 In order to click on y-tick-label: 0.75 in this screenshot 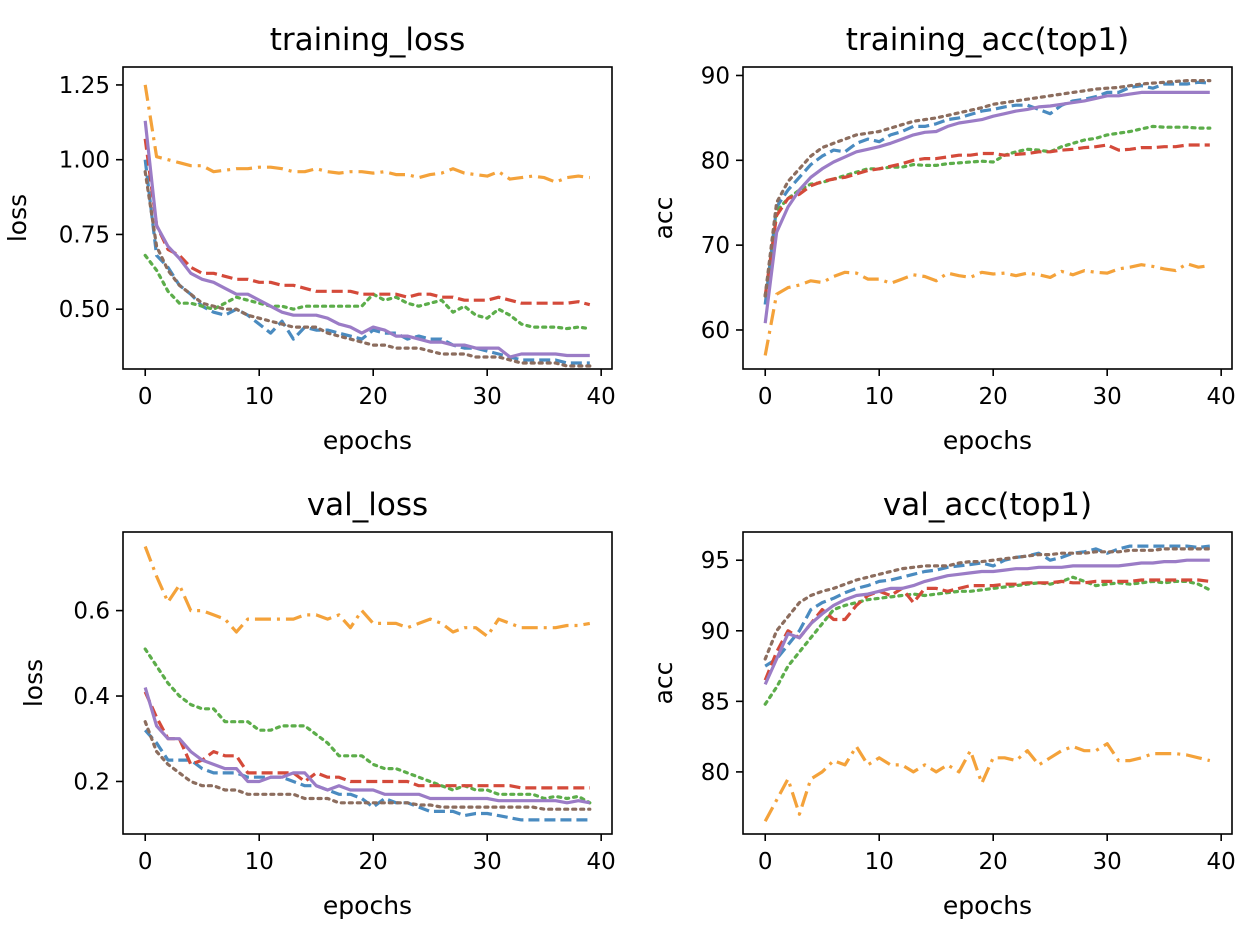, I will do `click(84, 235)`.